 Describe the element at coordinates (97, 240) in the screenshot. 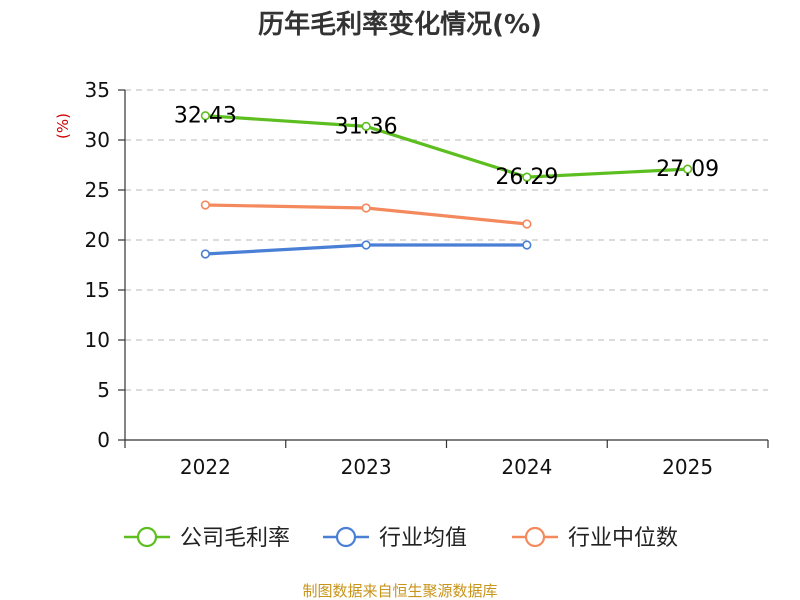

I see `y-tick-label: 20` at that location.